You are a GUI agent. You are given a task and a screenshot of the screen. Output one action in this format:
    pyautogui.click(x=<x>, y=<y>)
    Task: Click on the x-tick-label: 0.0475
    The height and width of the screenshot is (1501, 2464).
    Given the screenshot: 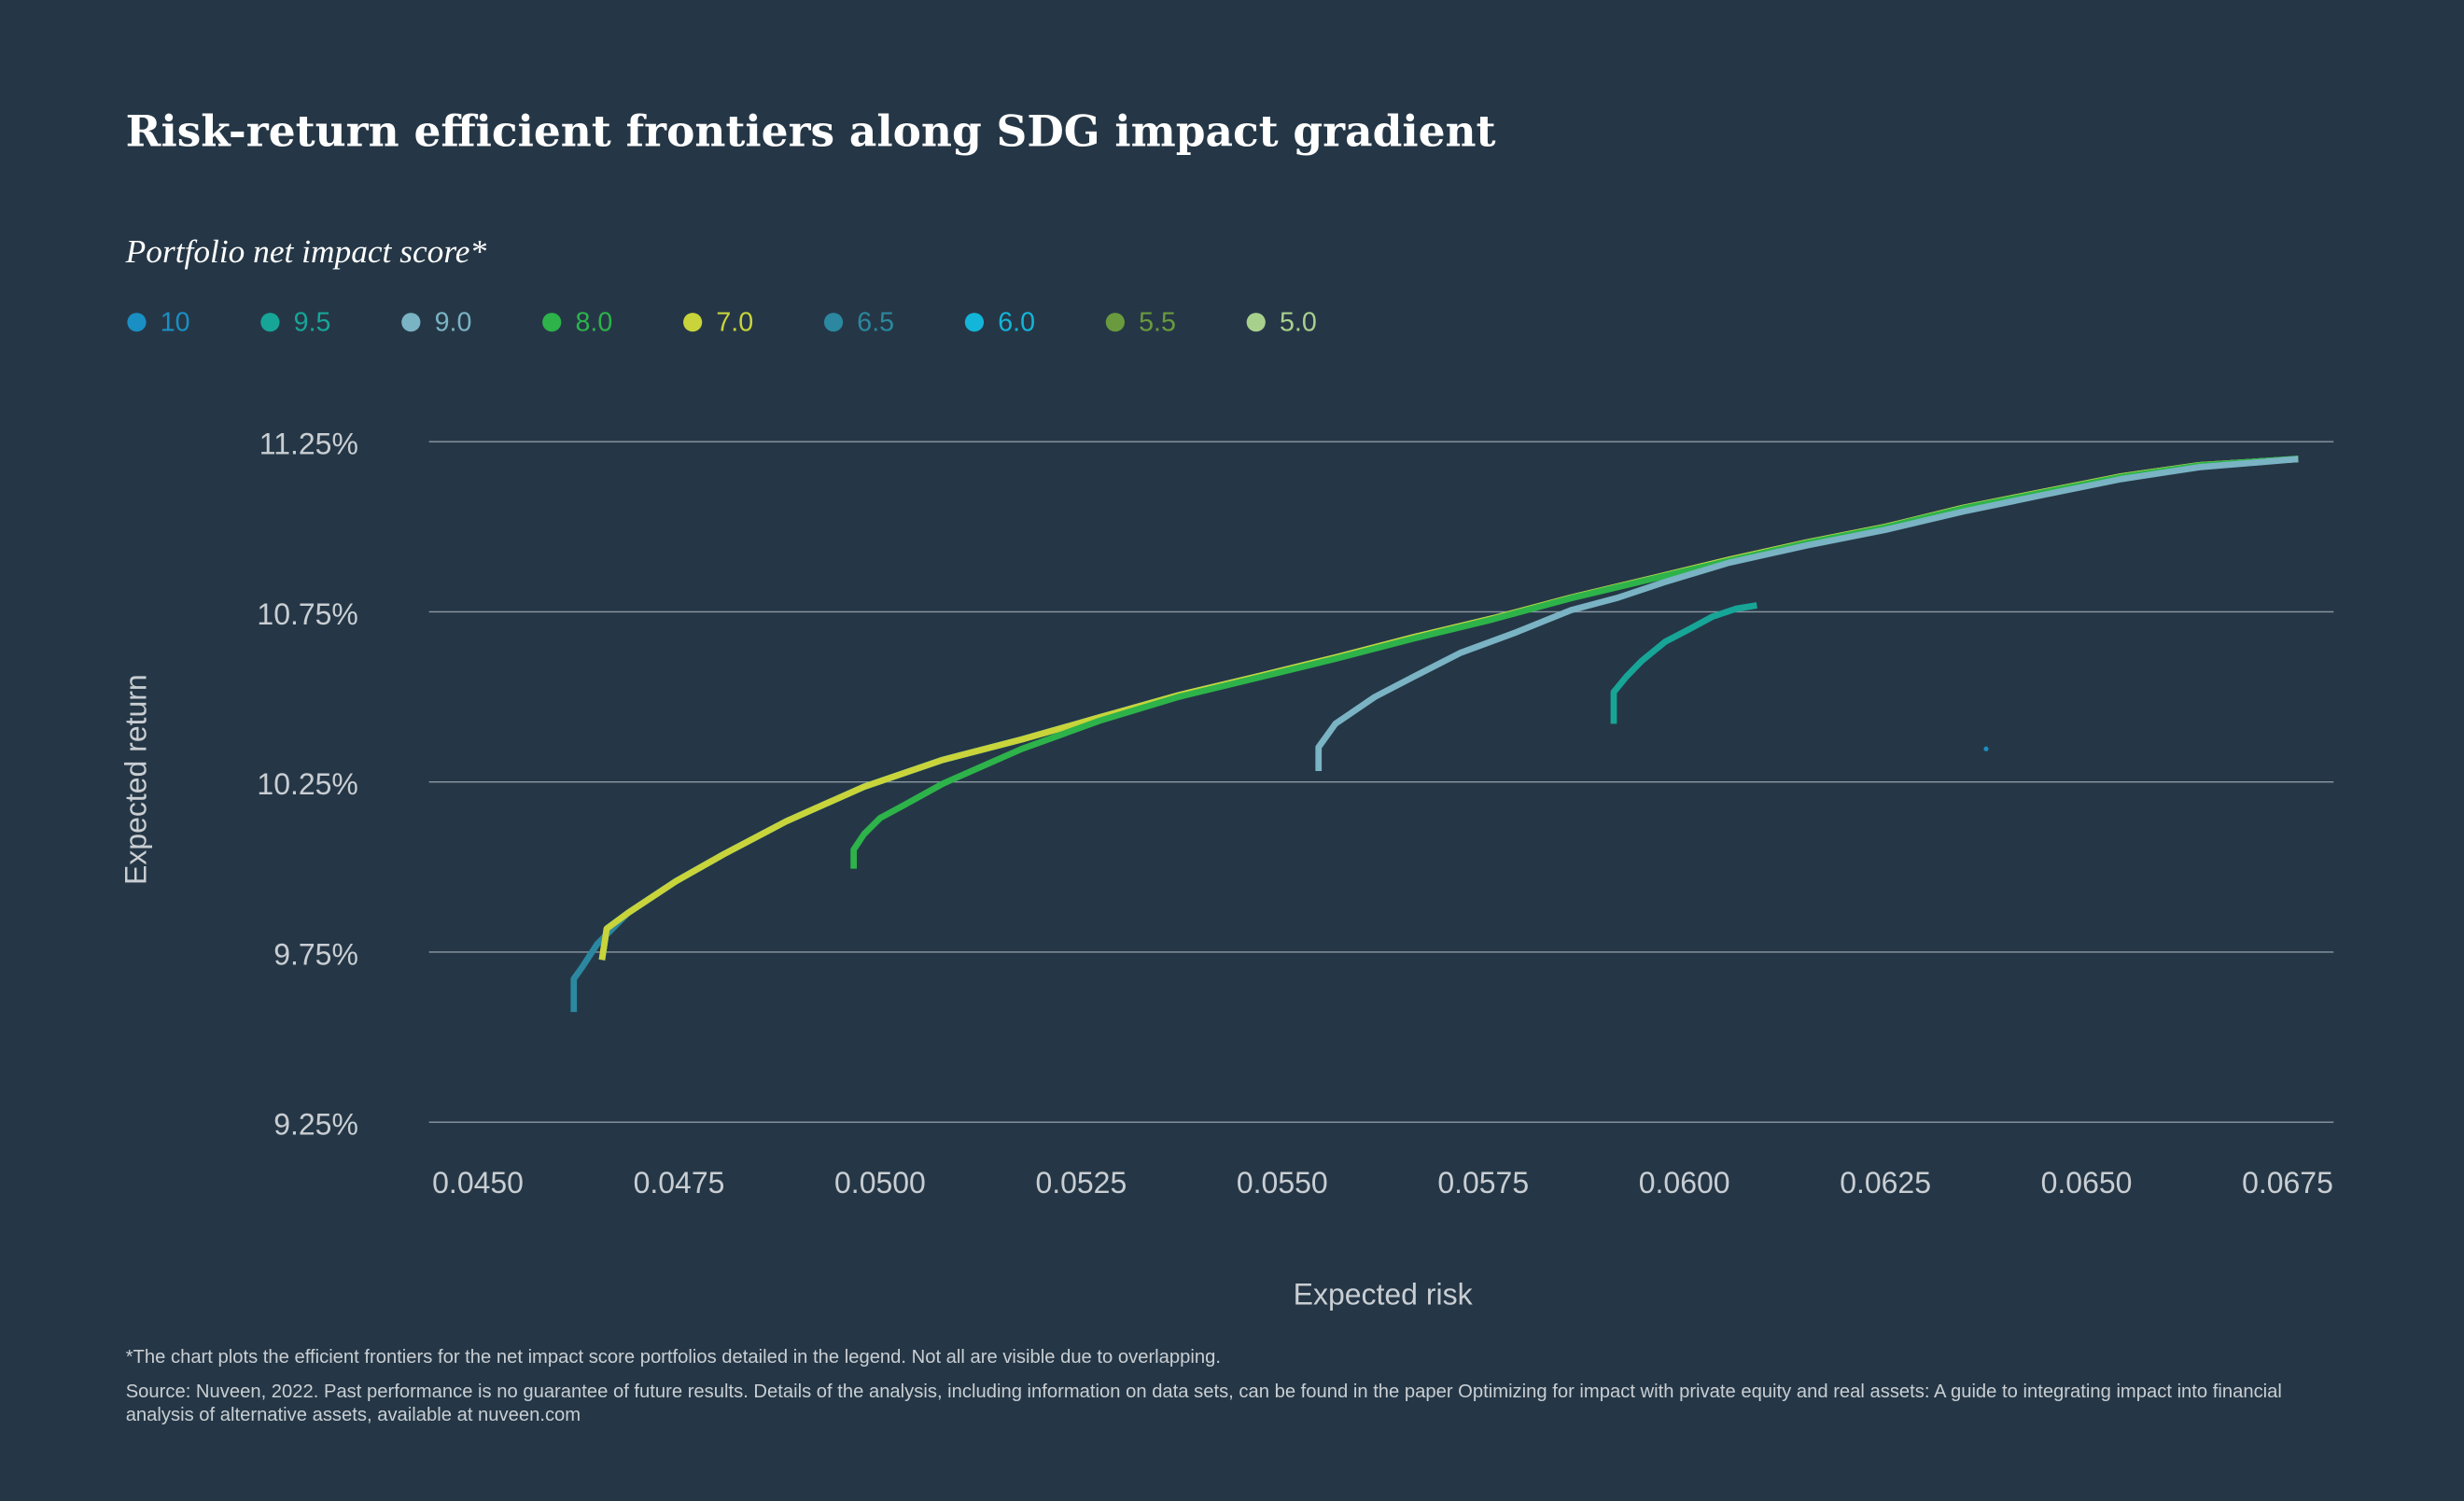 What is the action you would take?
    pyautogui.click(x=679, y=1182)
    